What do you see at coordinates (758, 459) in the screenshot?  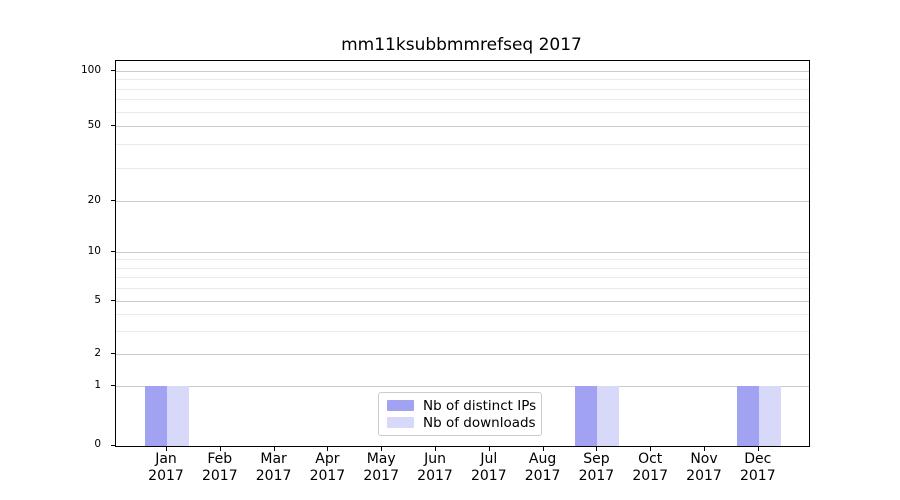 I see `x-tick-month: Dec` at bounding box center [758, 459].